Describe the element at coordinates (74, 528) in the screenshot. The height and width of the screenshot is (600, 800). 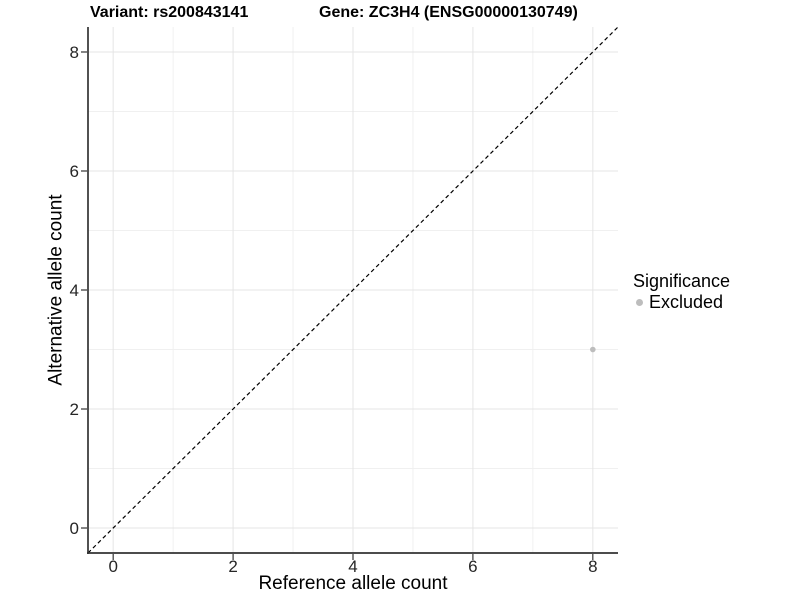
I see `y-tick-label: 0` at that location.